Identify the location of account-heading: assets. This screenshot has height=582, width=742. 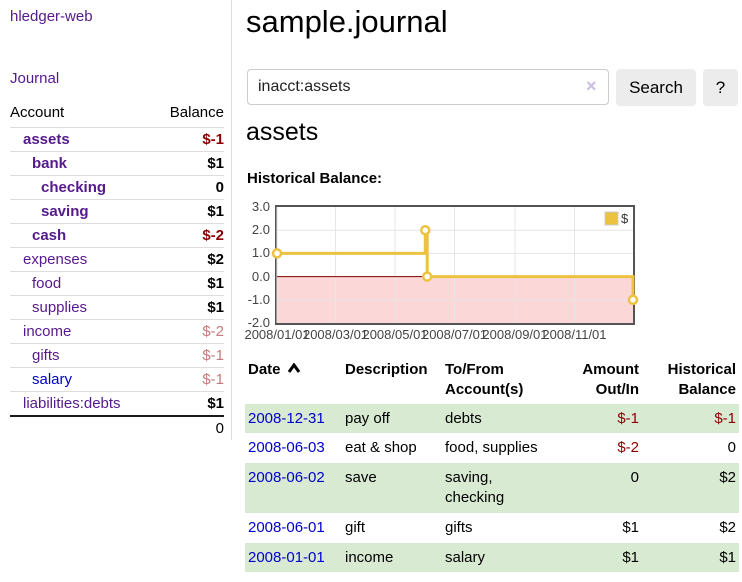
(282, 132).